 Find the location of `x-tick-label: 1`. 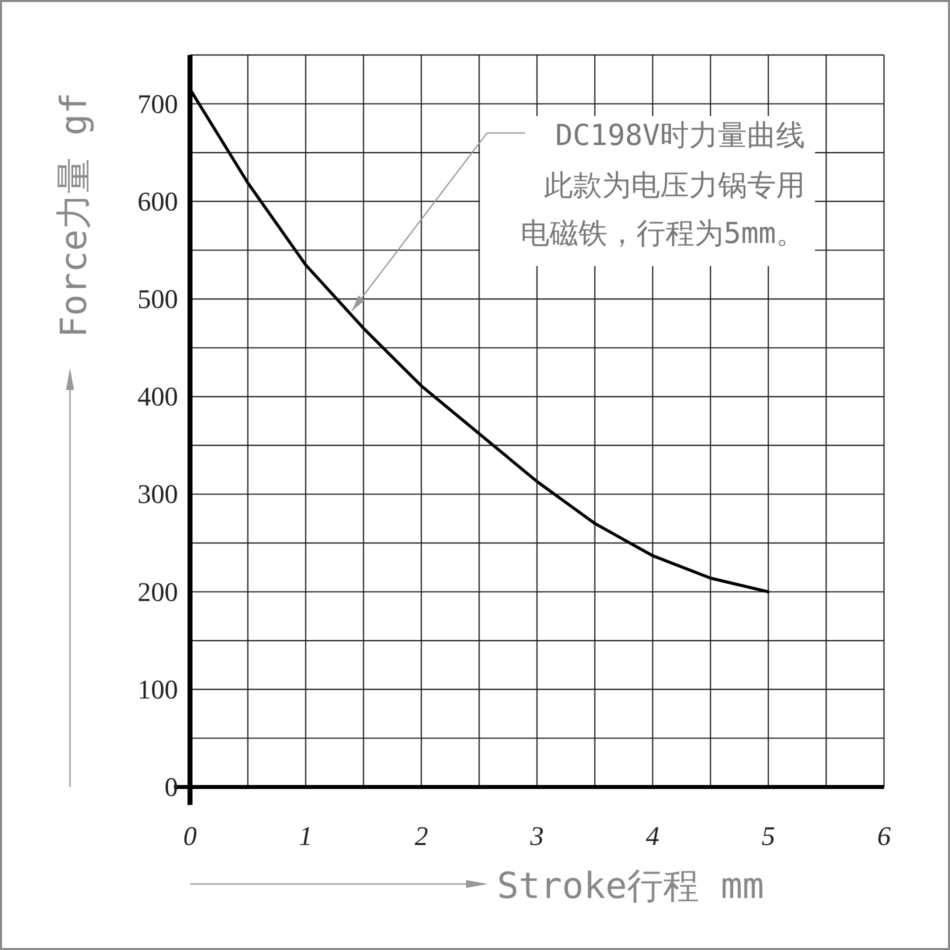

x-tick-label: 1 is located at coordinates (305, 836).